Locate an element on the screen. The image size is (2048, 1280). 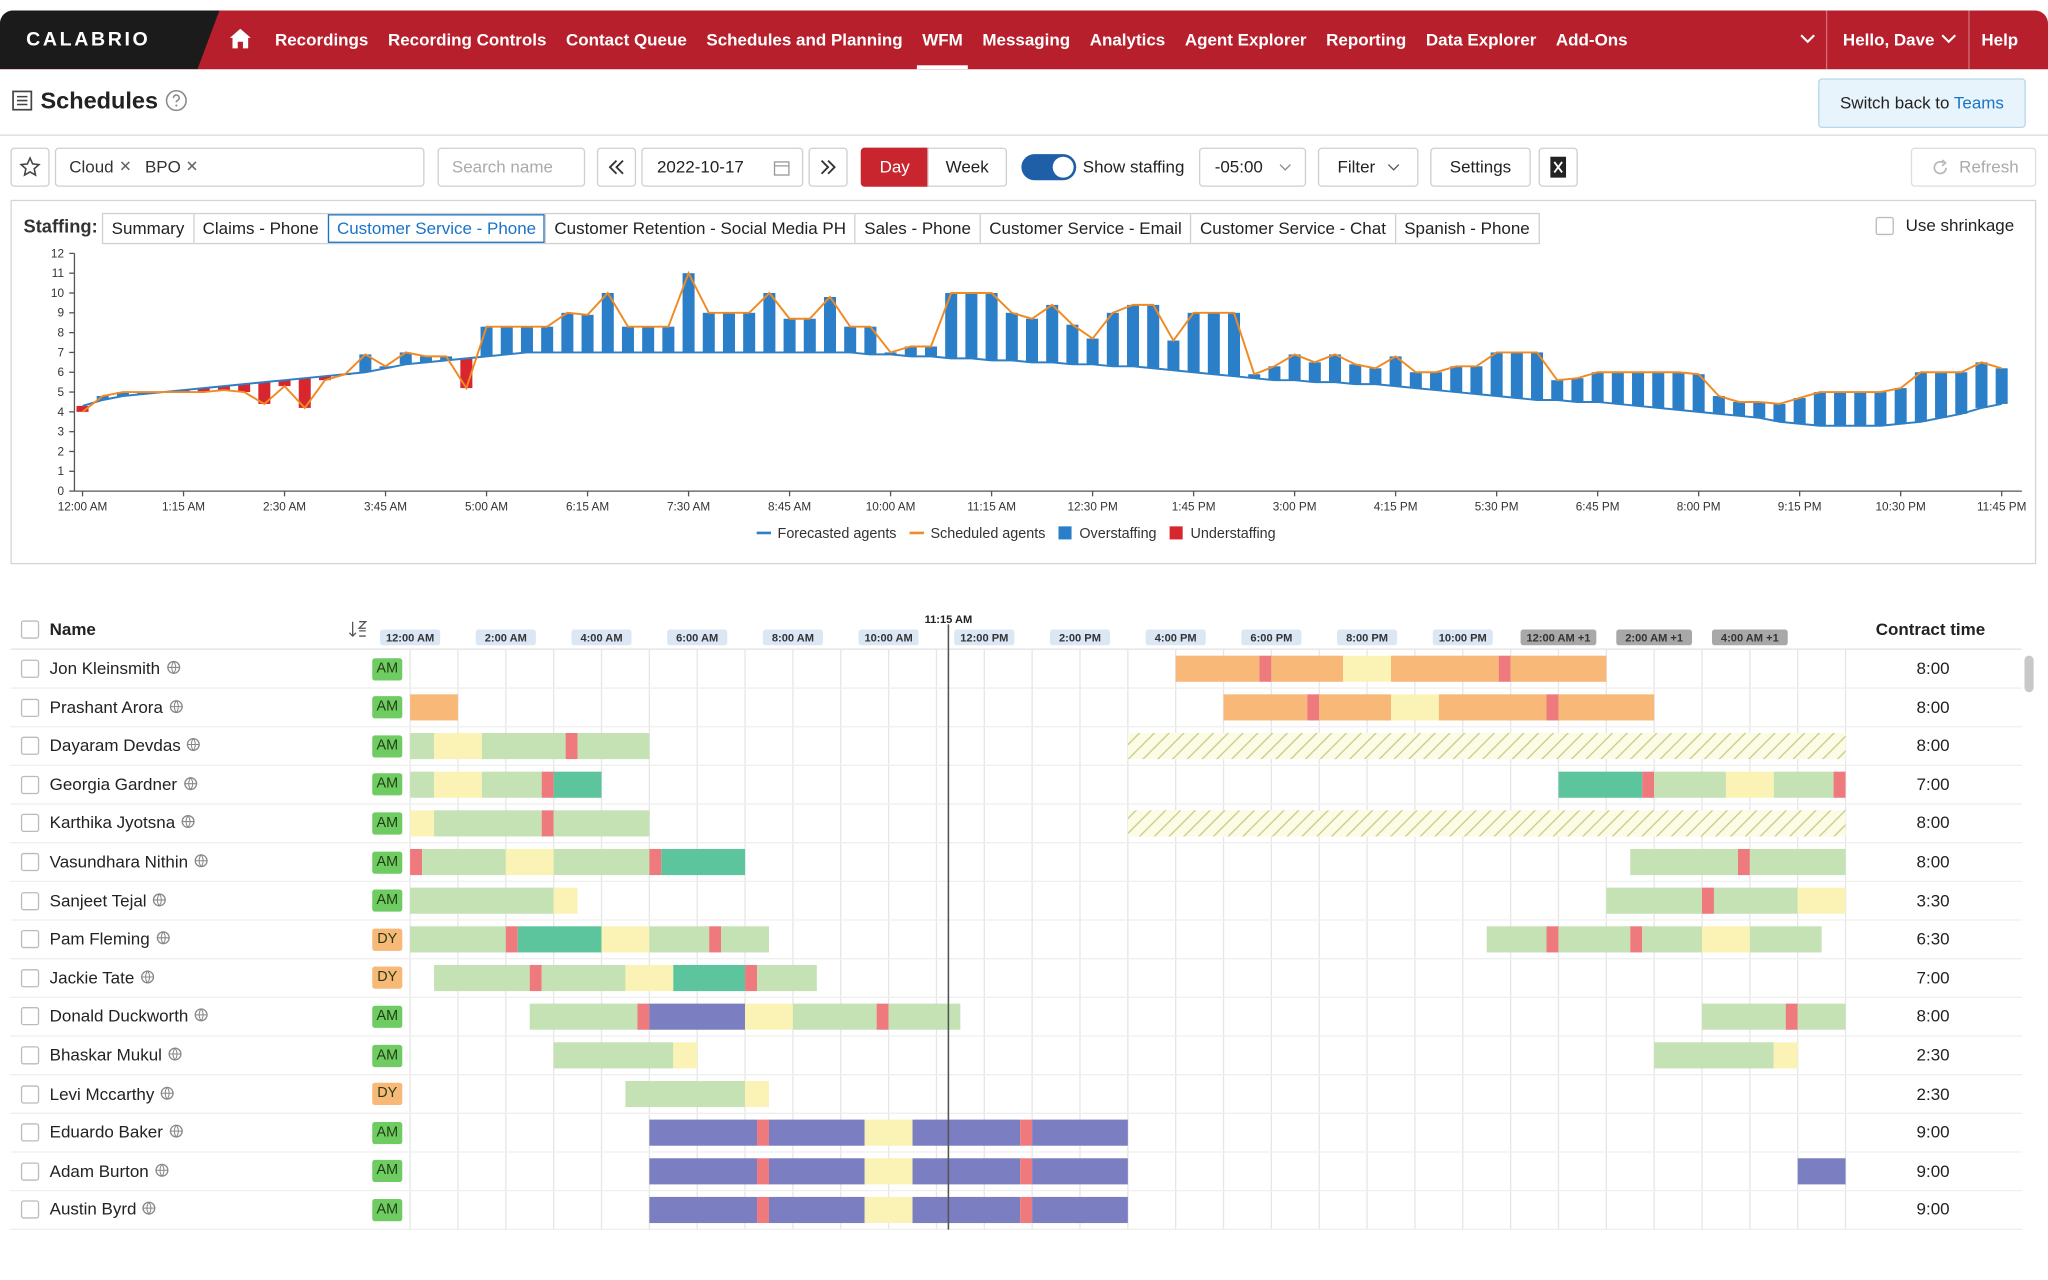
agent-name: Eduardo Baker is located at coordinates (117, 1132).